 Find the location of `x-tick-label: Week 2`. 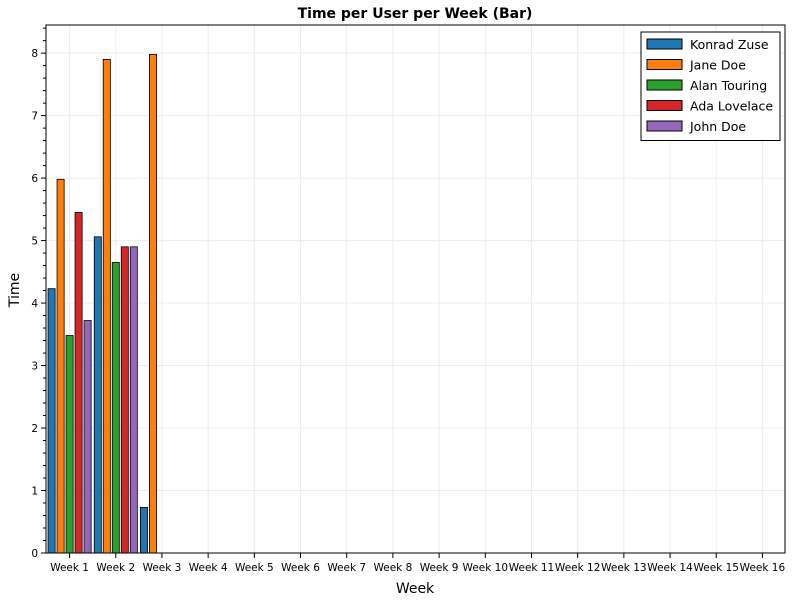

x-tick-label: Week 2 is located at coordinates (115, 568).